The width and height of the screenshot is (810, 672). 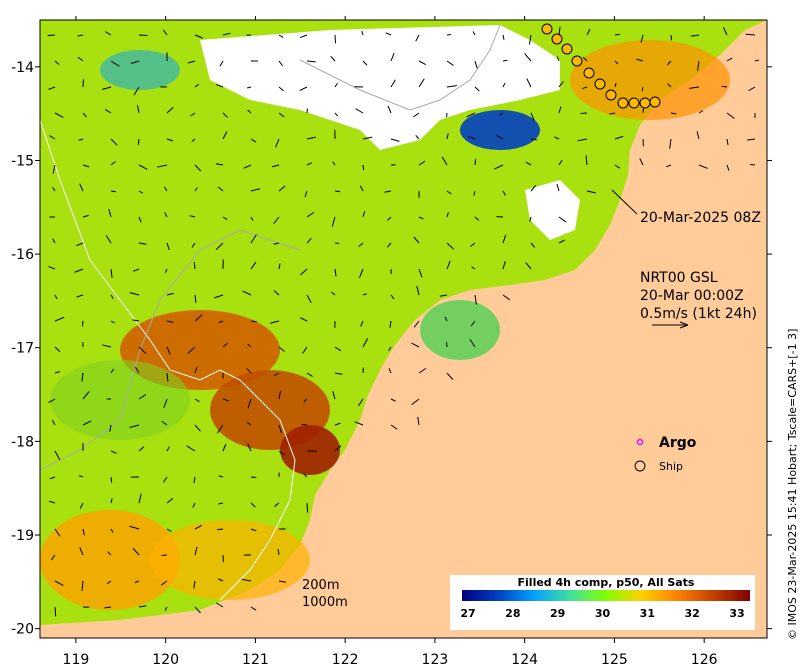 I want to click on lat-tick-label-3: -17, so click(x=22, y=349).